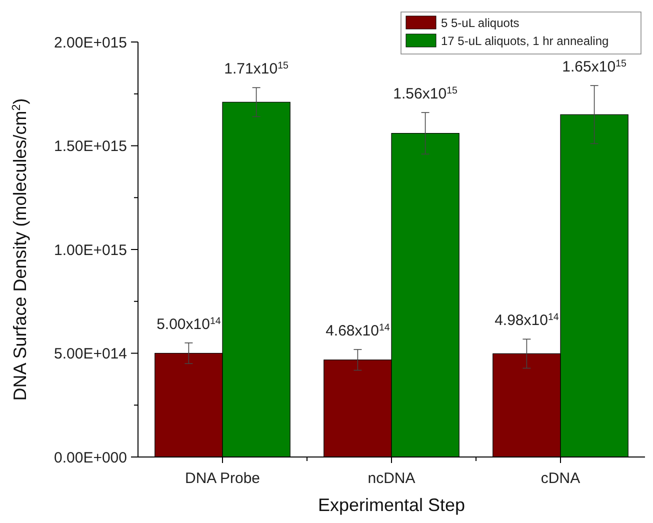  Describe the element at coordinates (222, 478) in the screenshot. I see `x-tick-label: DNA Probe` at that location.